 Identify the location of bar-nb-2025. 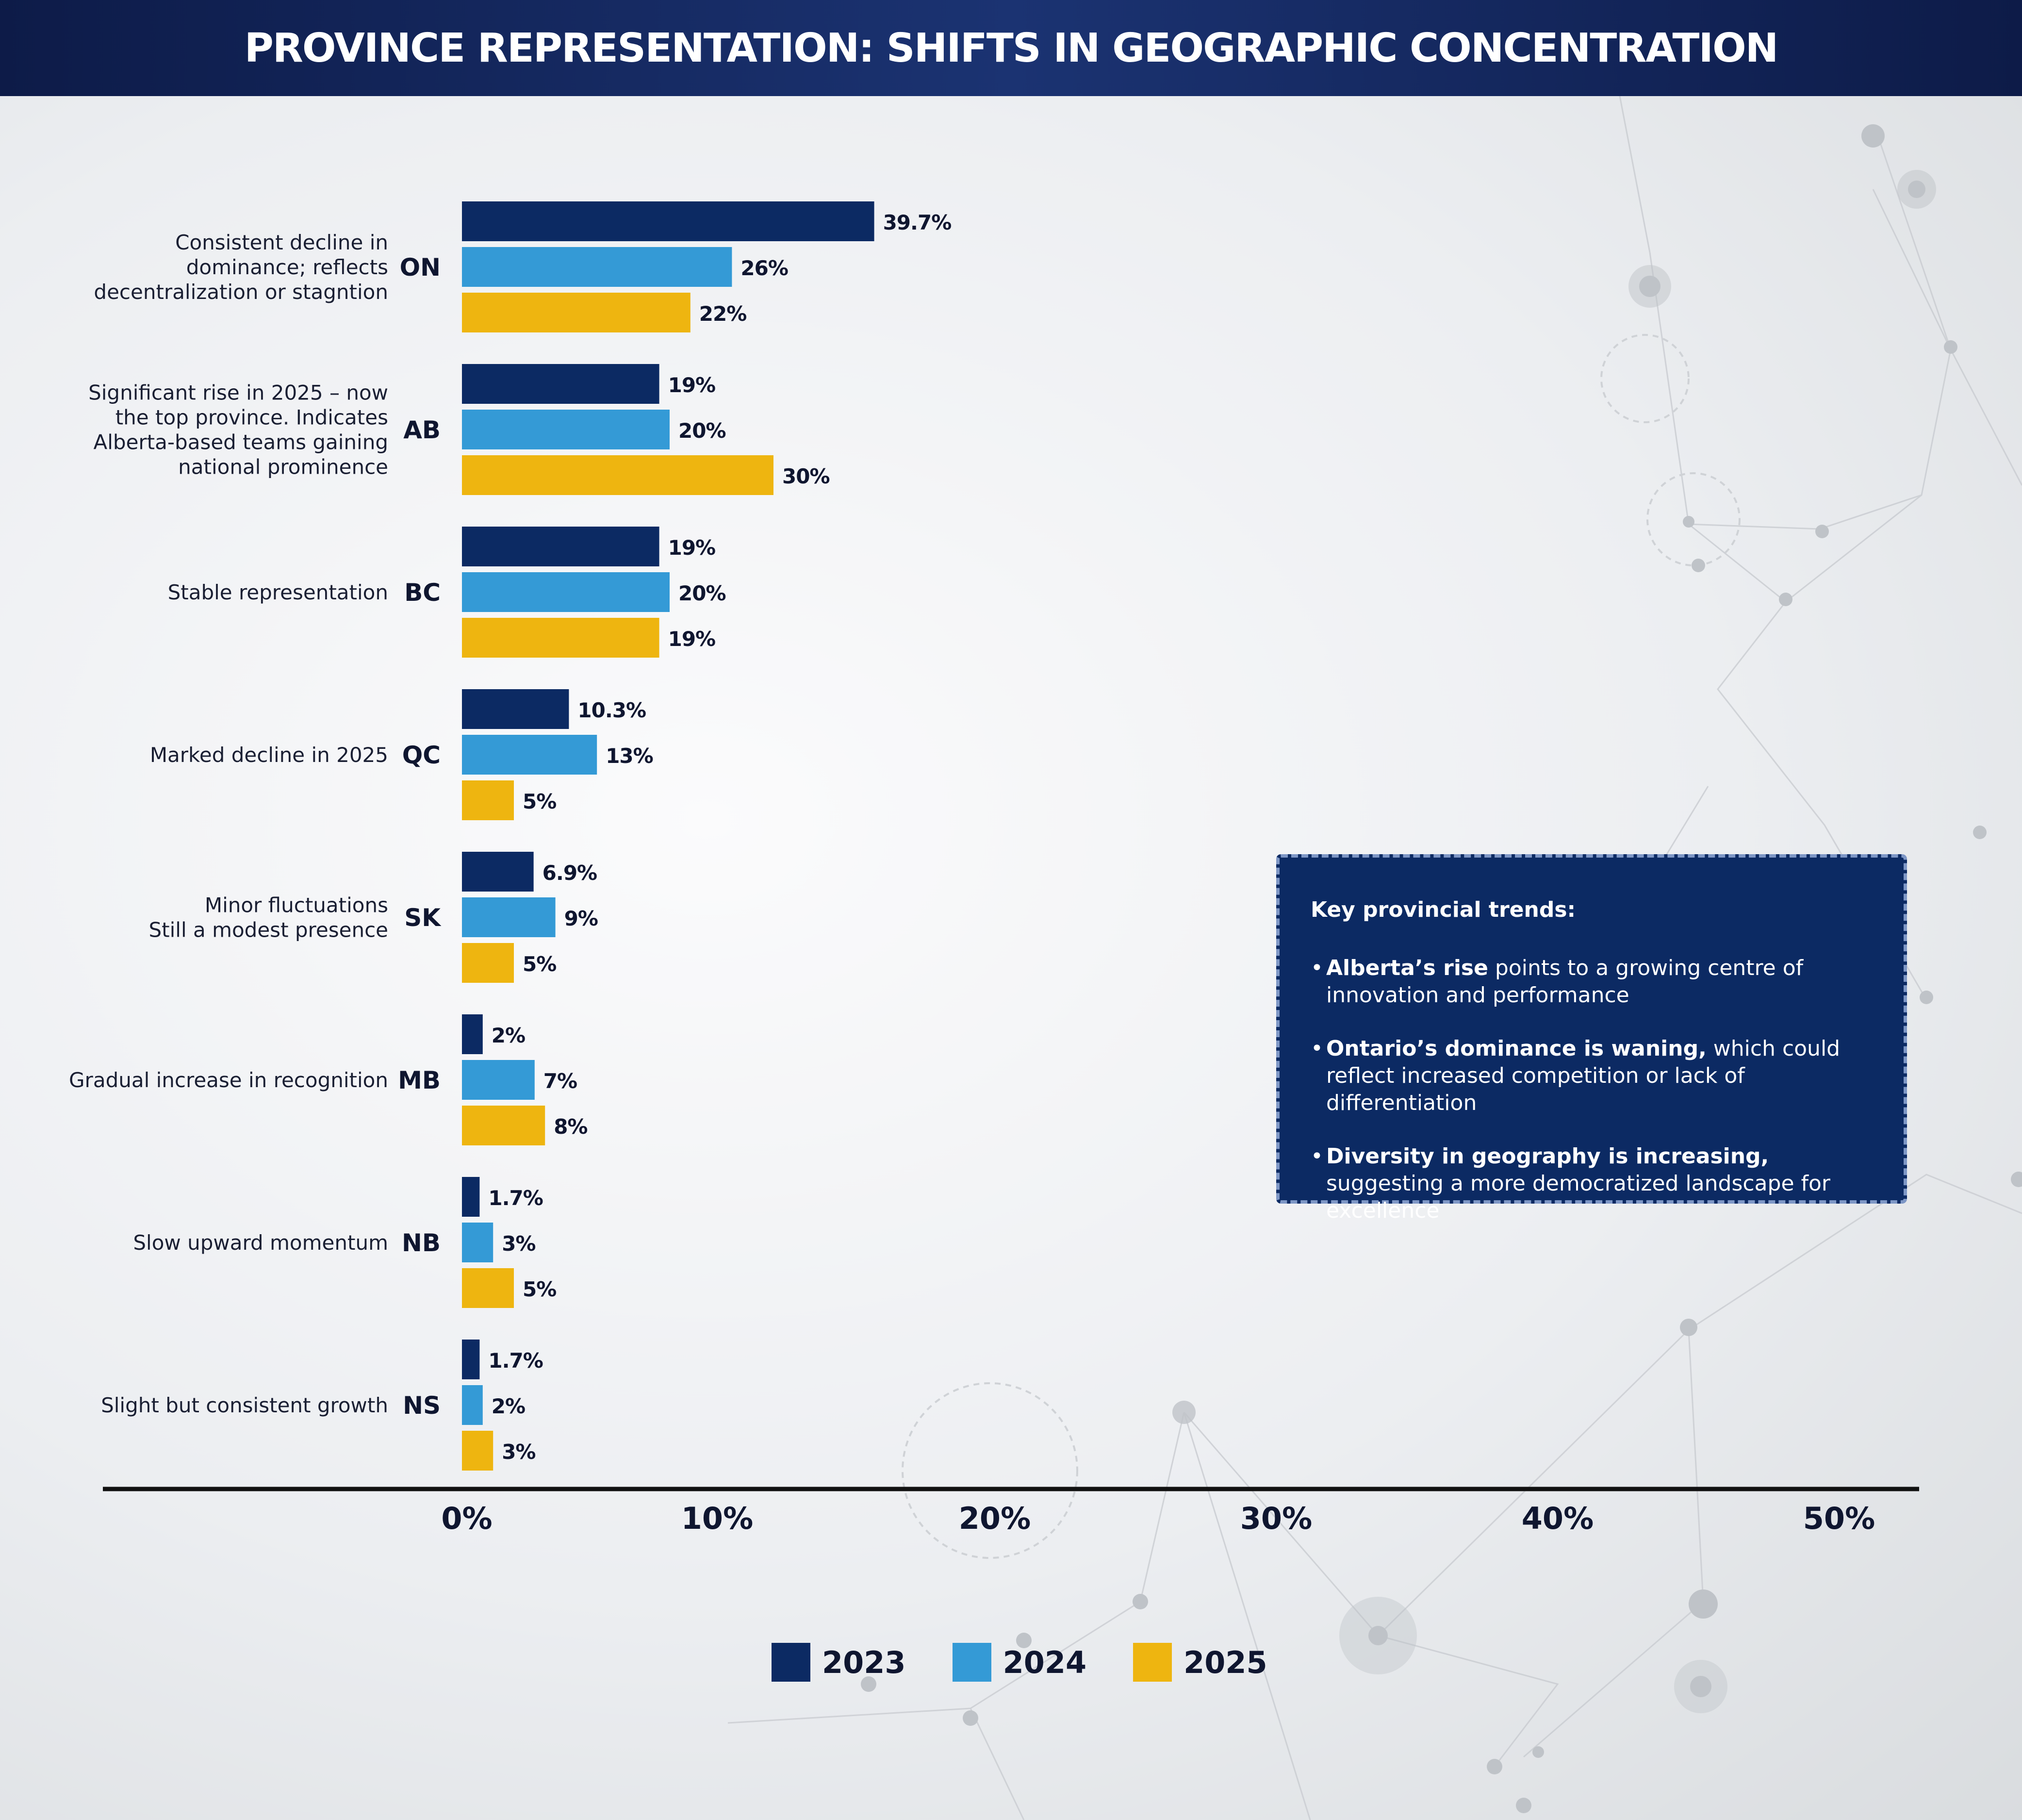
(488, 1288).